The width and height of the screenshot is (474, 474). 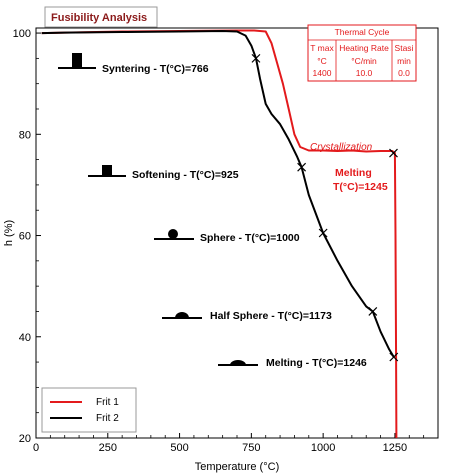 I want to click on chart-title-box: Fusibility Analysis, so click(x=101, y=17).